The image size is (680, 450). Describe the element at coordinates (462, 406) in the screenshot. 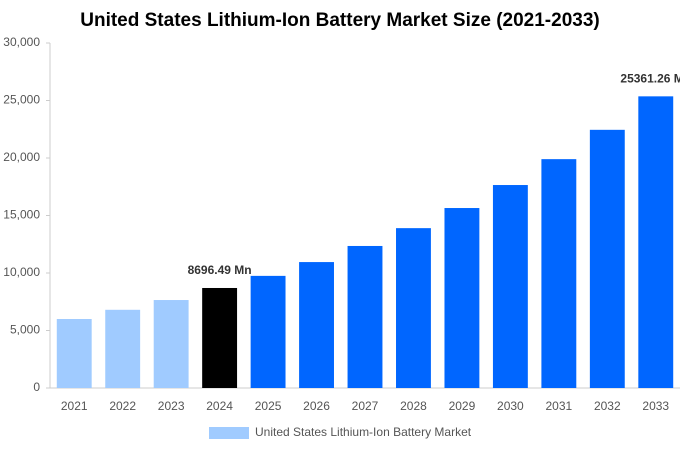

I see `x-tick-label: 2029` at that location.